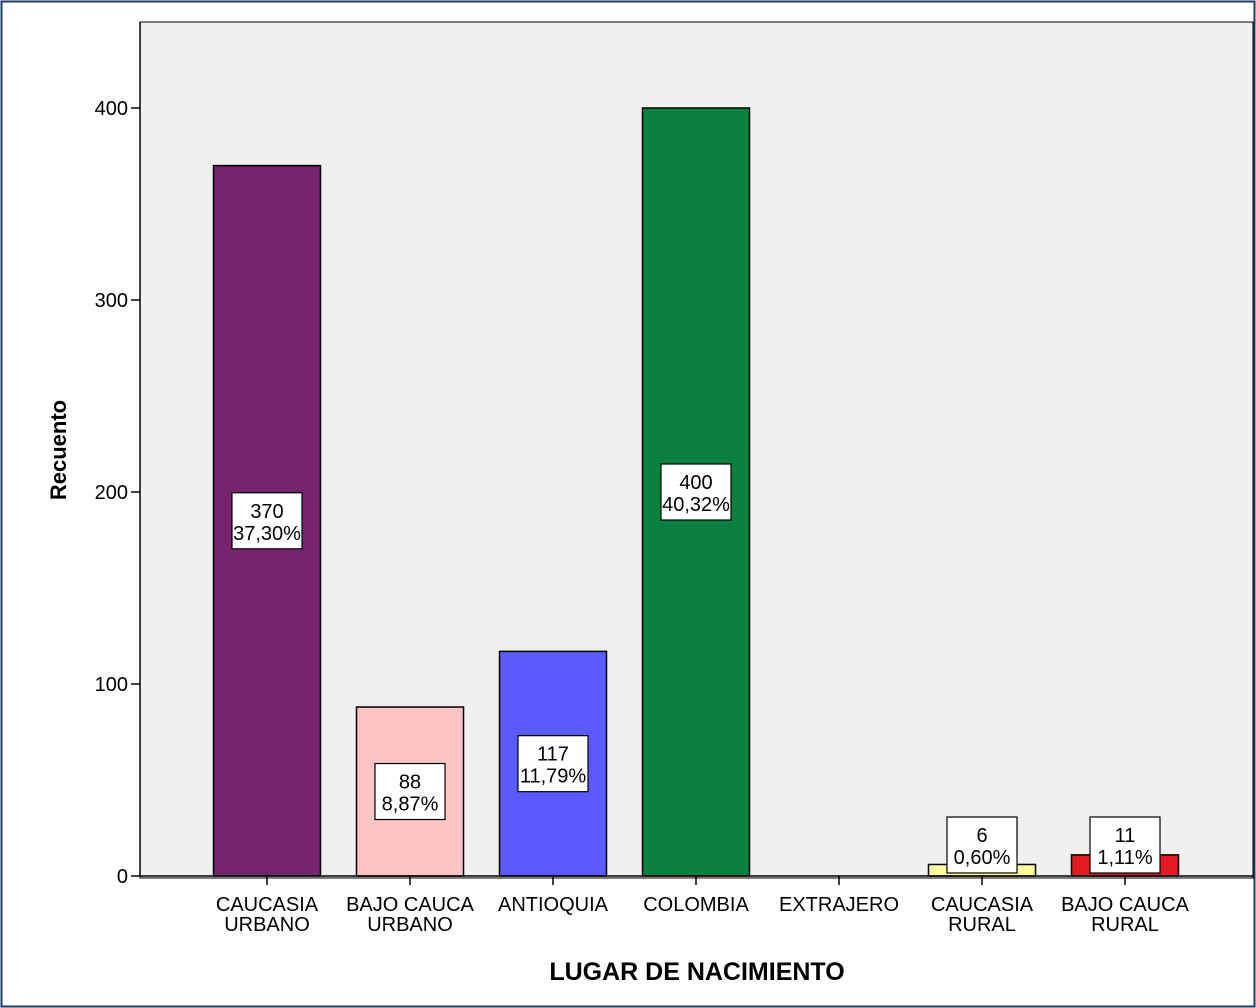  What do you see at coordinates (410, 805) in the screenshot?
I see `data-label-percent: 8,87%` at bounding box center [410, 805].